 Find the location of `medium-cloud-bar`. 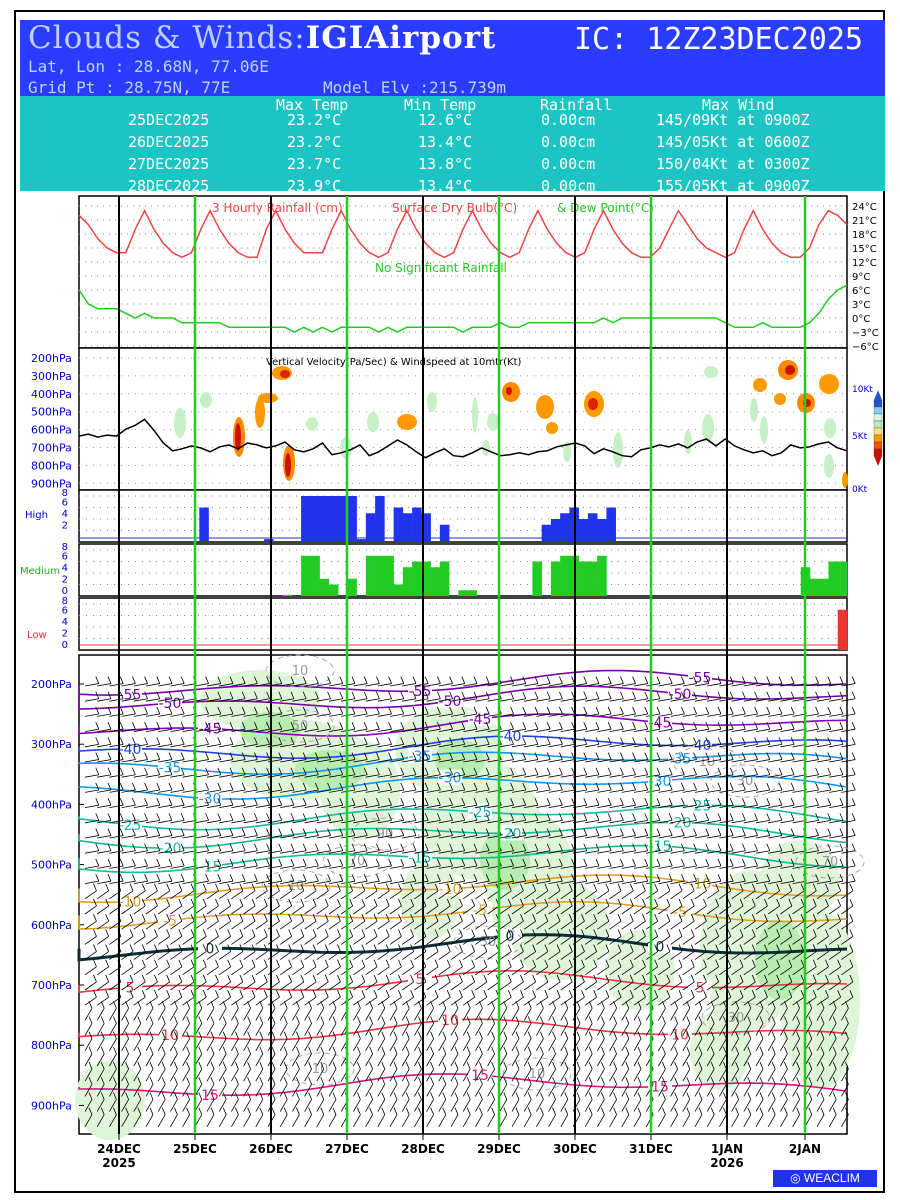

medium-cloud-bar is located at coordinates (306, 575).